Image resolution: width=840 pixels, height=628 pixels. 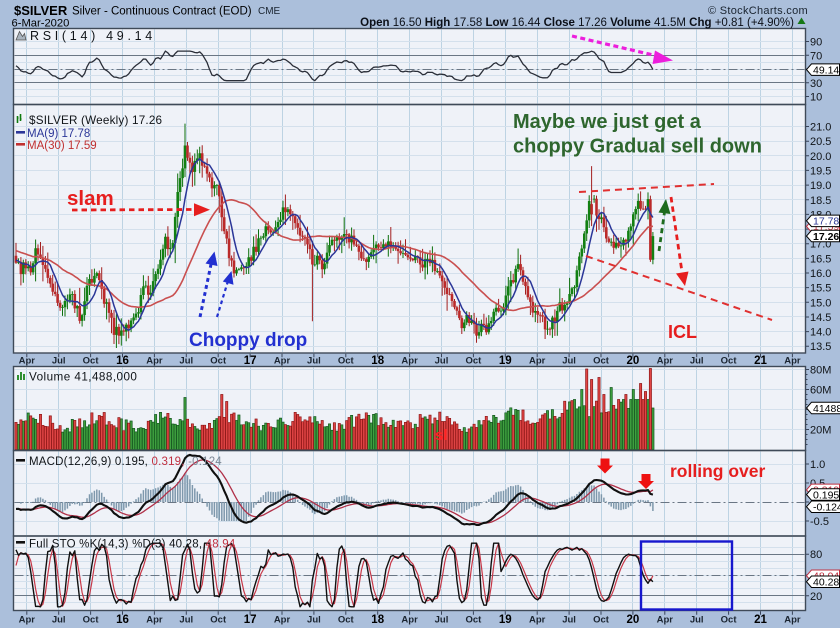 What do you see at coordinates (637, 147) in the screenshot?
I see `svg-text: choppy Gradual sell down` at bounding box center [637, 147].